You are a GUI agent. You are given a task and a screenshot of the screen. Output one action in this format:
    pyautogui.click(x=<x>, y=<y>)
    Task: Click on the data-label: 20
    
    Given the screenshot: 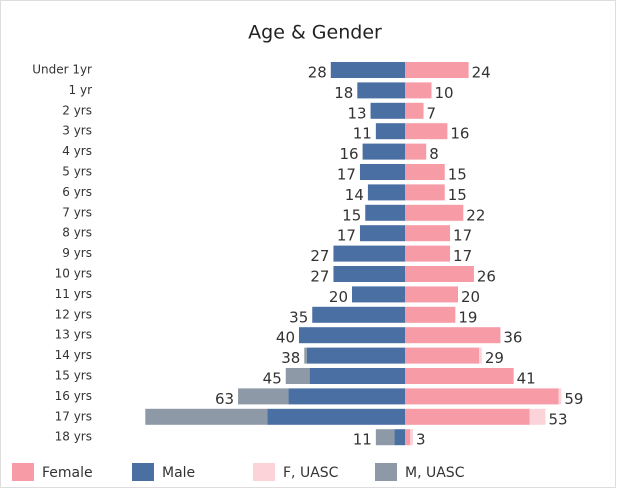 What is the action you would take?
    pyautogui.click(x=470, y=297)
    